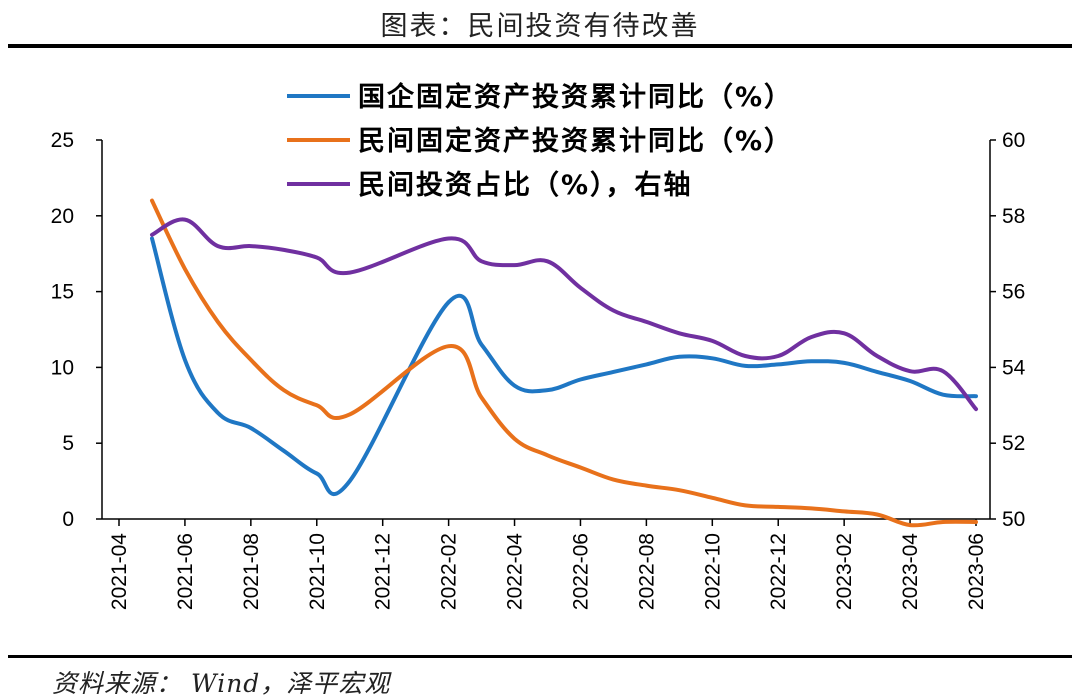 This screenshot has height=700, width=1080. I want to click on x-tick-label: 2022-10, so click(712, 571).